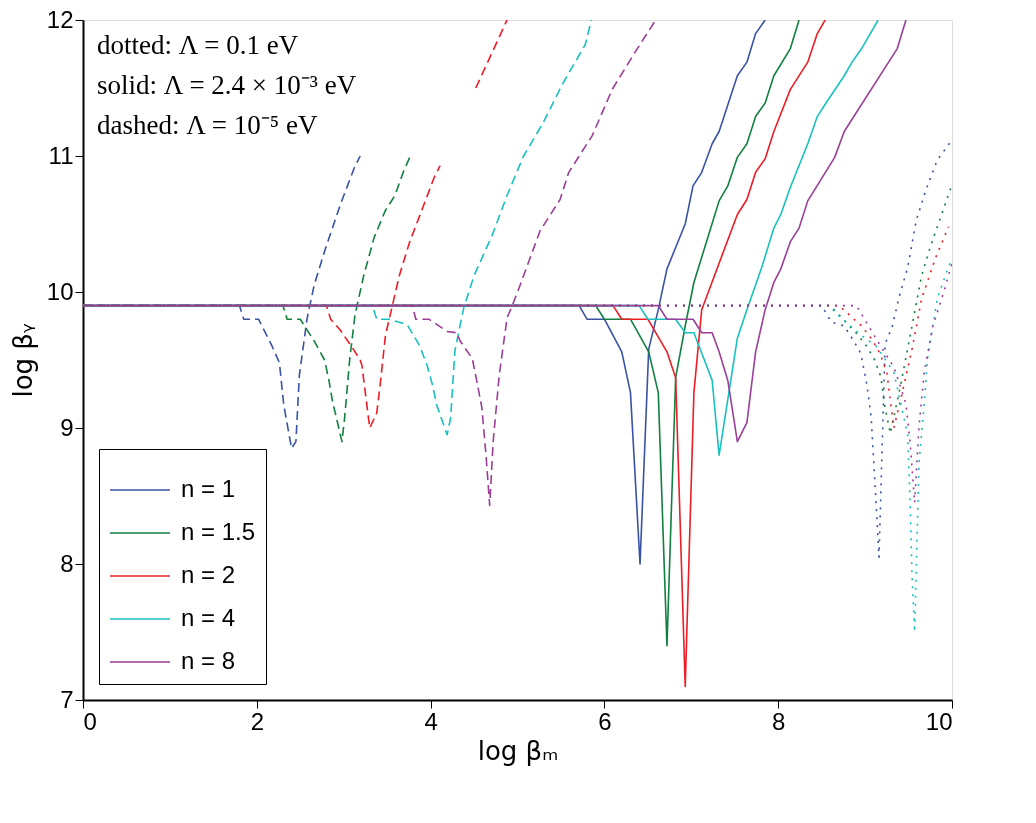 The width and height of the screenshot is (1036, 823). I want to click on x-tick-label: 2, so click(257, 721).